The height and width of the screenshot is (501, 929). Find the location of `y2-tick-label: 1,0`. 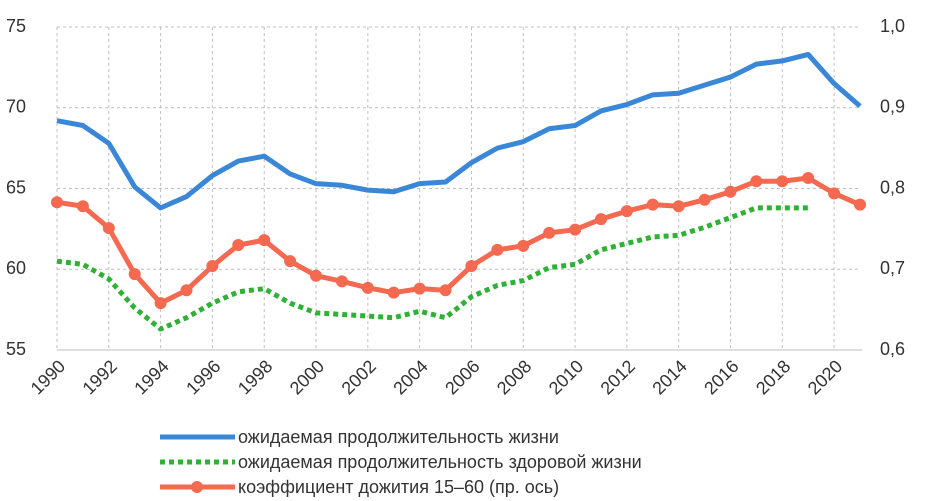

y2-tick-label: 1,0 is located at coordinates (892, 26).